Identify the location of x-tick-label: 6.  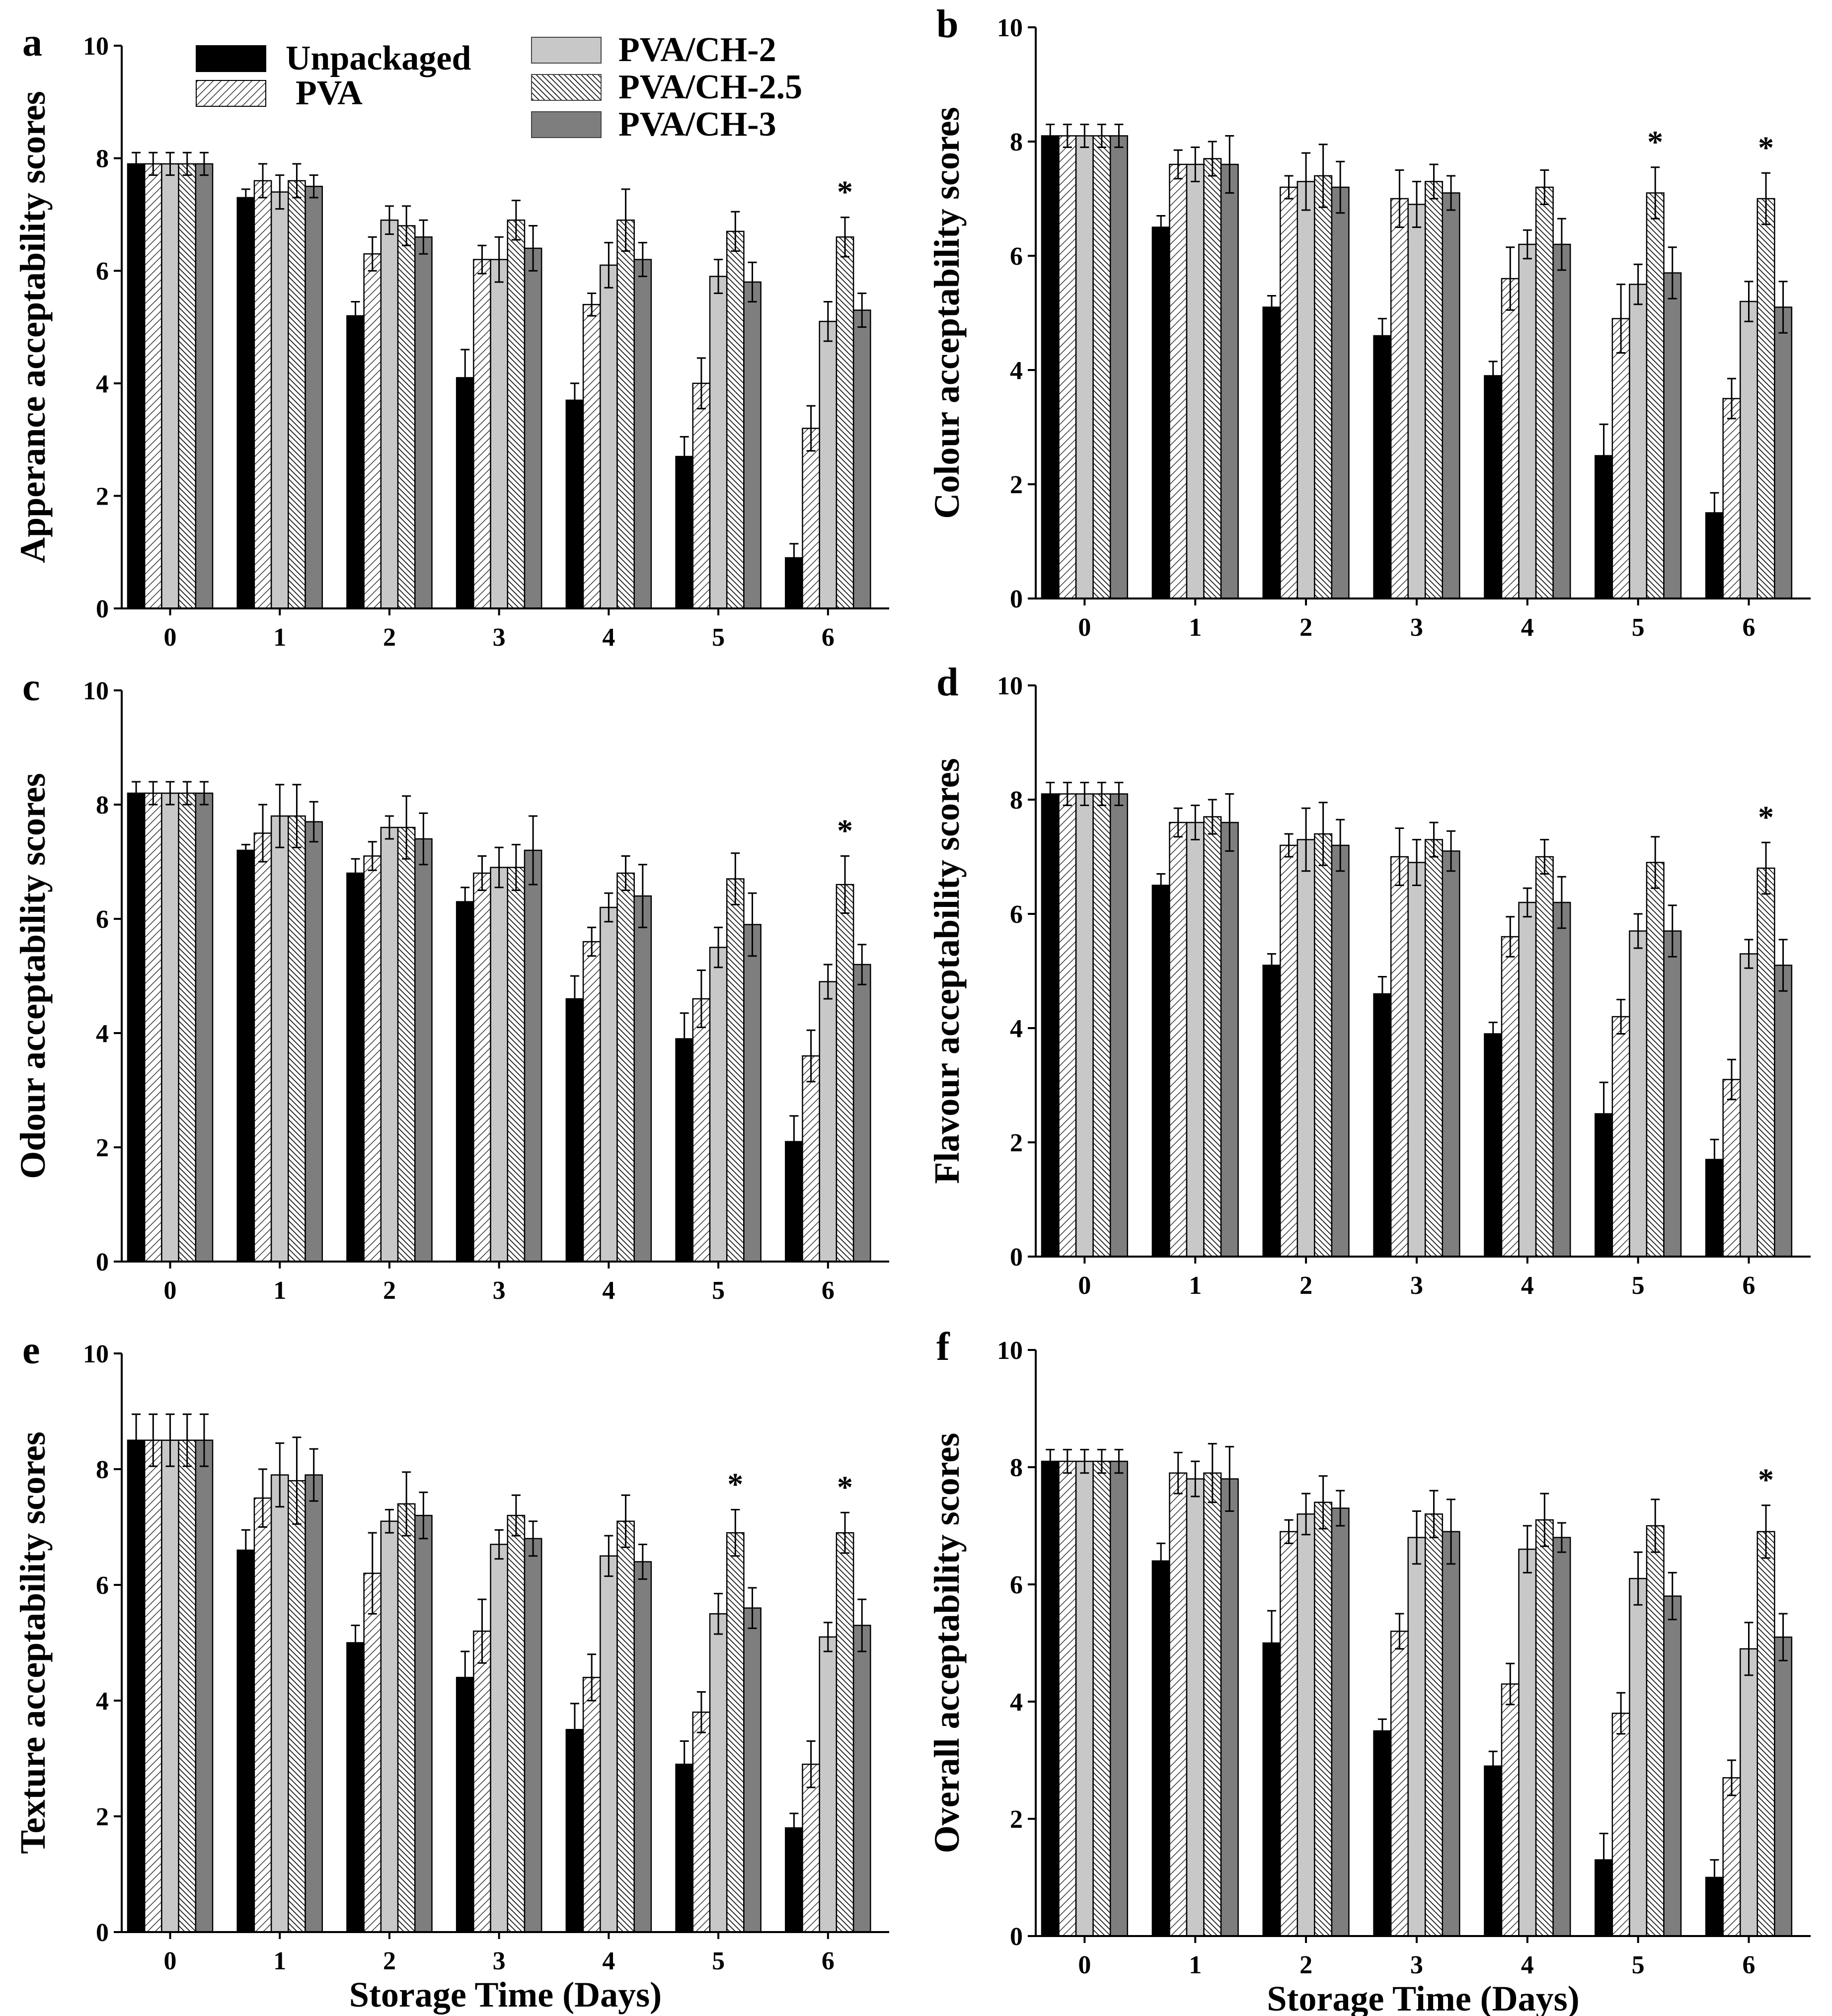
(829, 1961).